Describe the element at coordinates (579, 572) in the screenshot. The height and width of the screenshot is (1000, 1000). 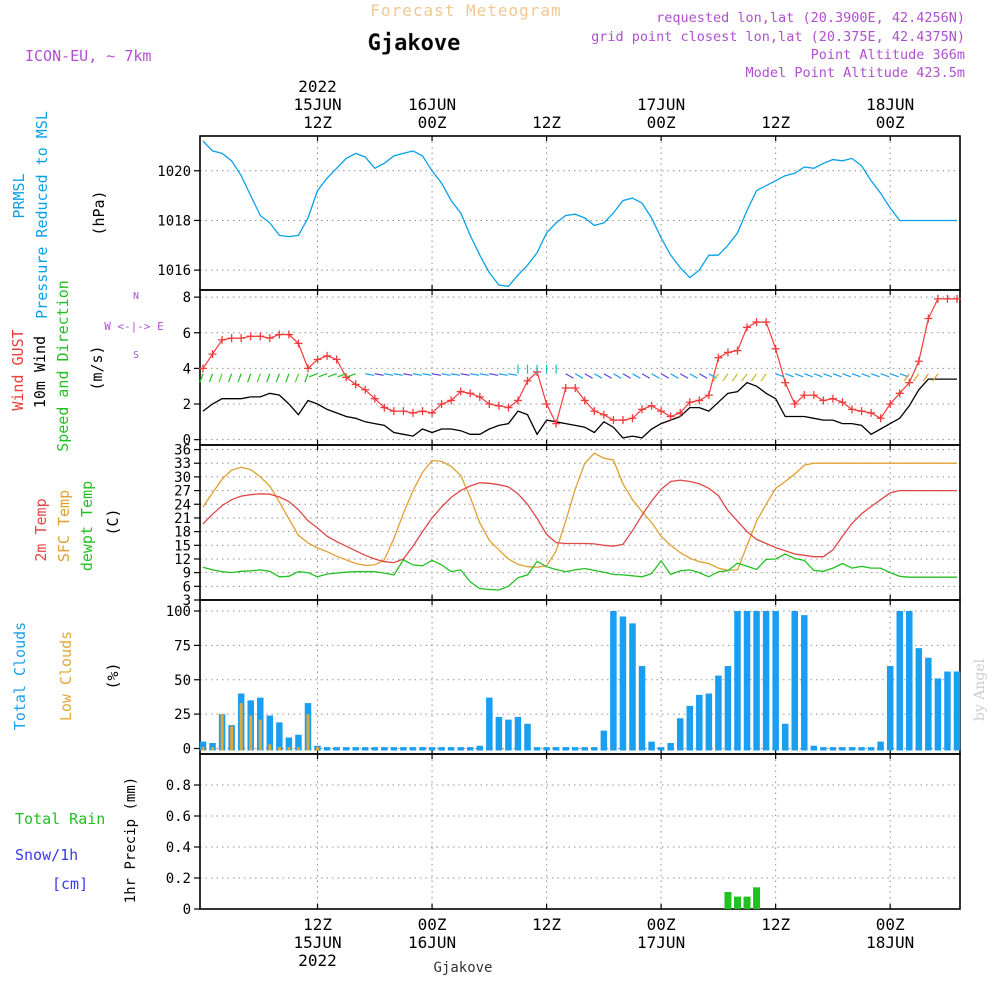
I see `dewpoint-line` at that location.